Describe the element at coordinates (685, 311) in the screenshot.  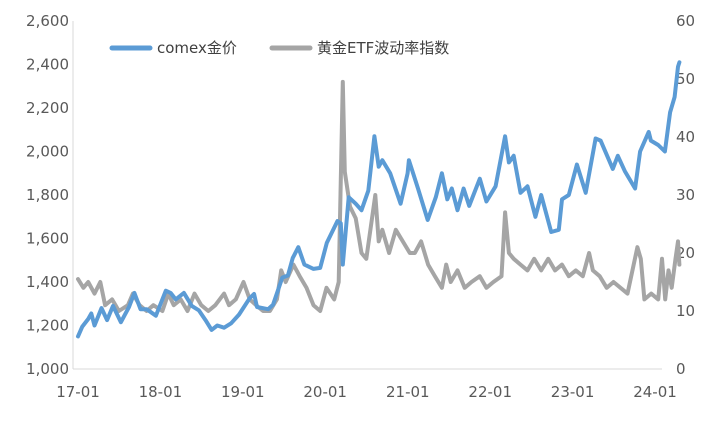
I see `y-right-tick-label: 10` at that location.